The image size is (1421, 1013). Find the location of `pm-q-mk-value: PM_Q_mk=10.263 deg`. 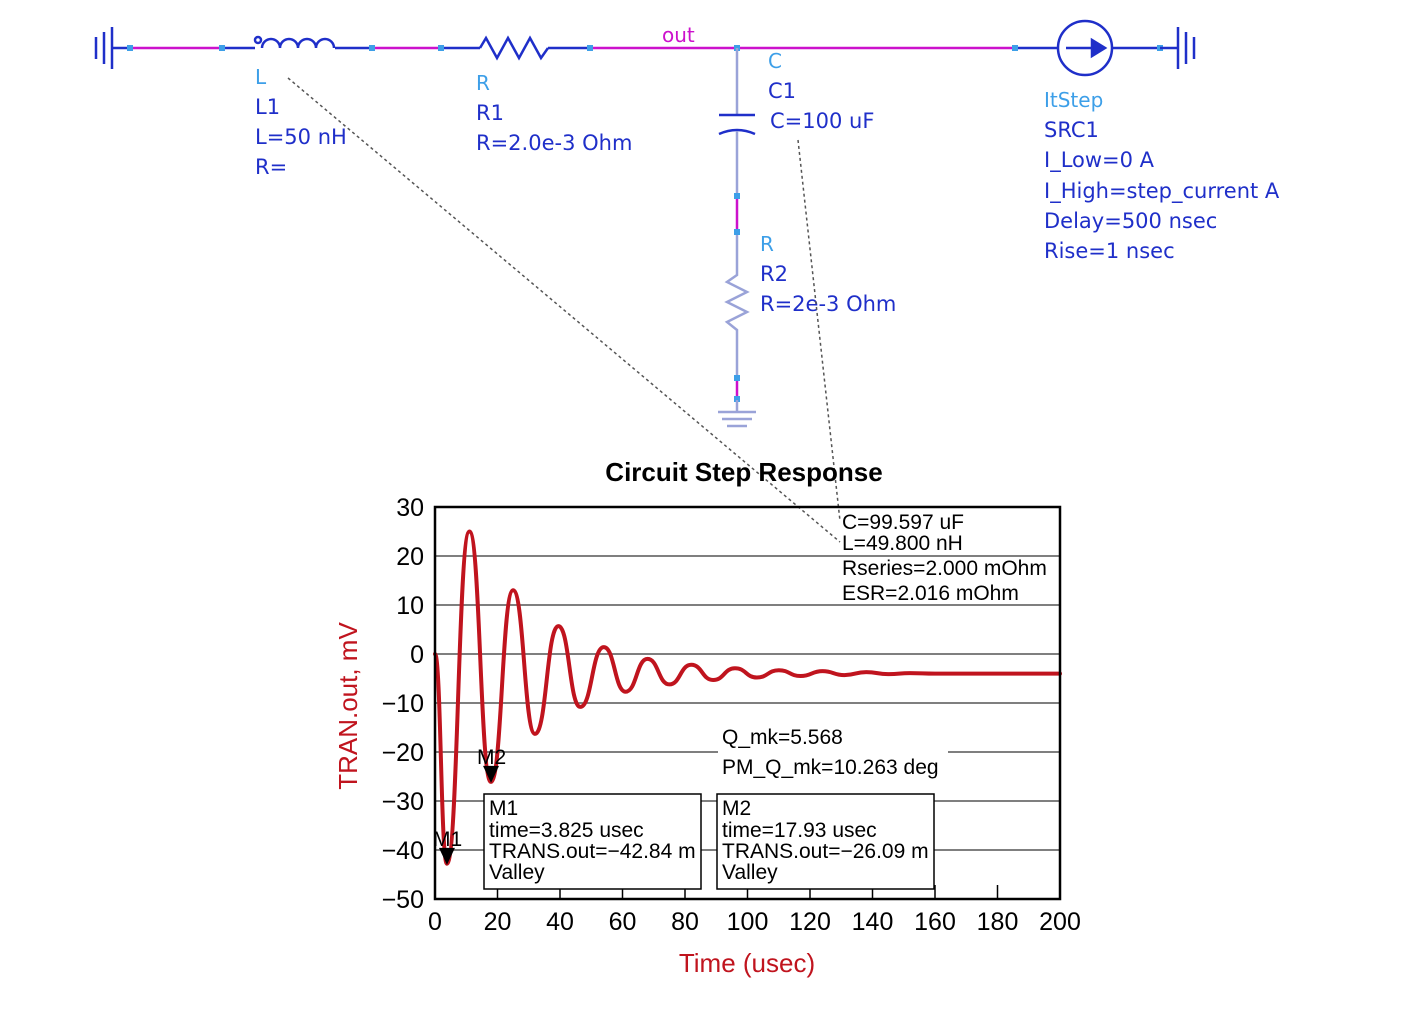

pm-q-mk-value: PM_Q_mk=10.263 deg is located at coordinates (830, 767).